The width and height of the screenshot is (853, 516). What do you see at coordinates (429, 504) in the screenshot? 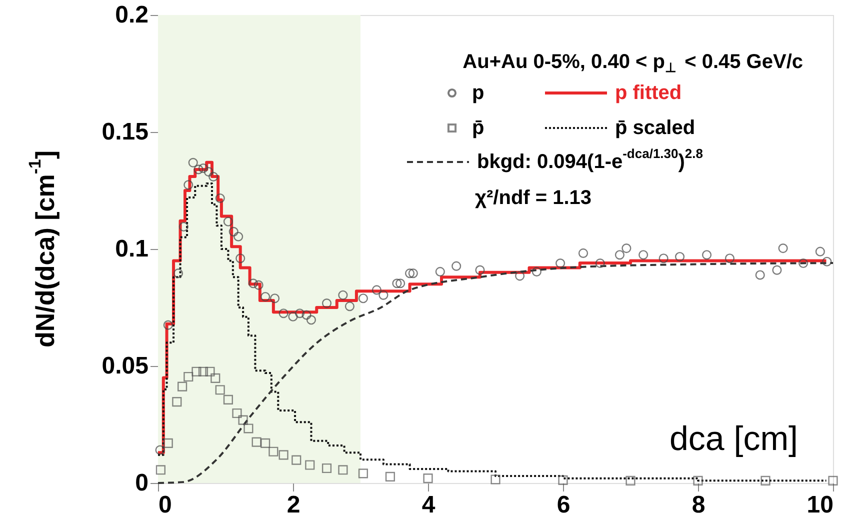
I see `x-tick-label: 4` at bounding box center [429, 504].